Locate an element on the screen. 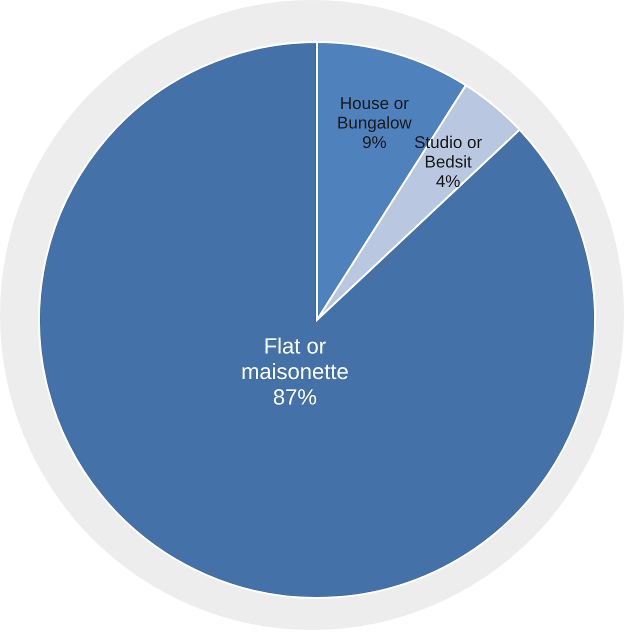 This screenshot has width=634, height=637. slice-label: Studio or Bedsit is located at coordinates (448, 151).